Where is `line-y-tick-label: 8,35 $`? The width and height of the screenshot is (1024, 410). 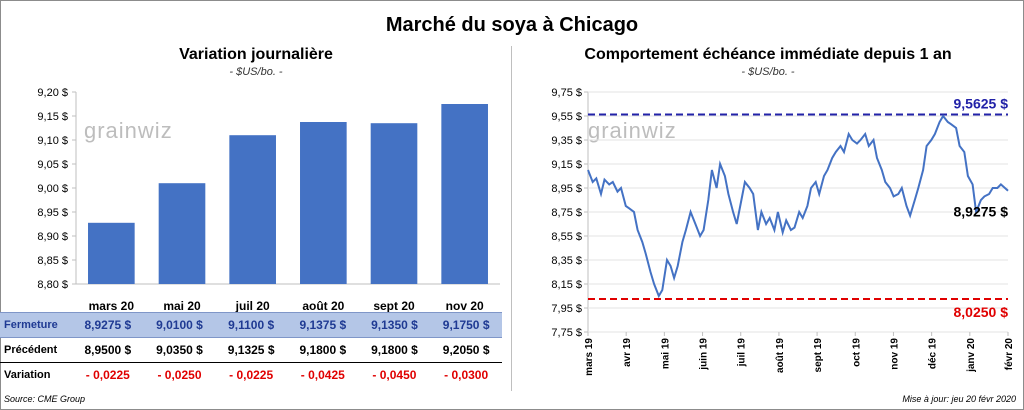
line-y-tick-label: 8,35 $ is located at coordinates (566, 261).